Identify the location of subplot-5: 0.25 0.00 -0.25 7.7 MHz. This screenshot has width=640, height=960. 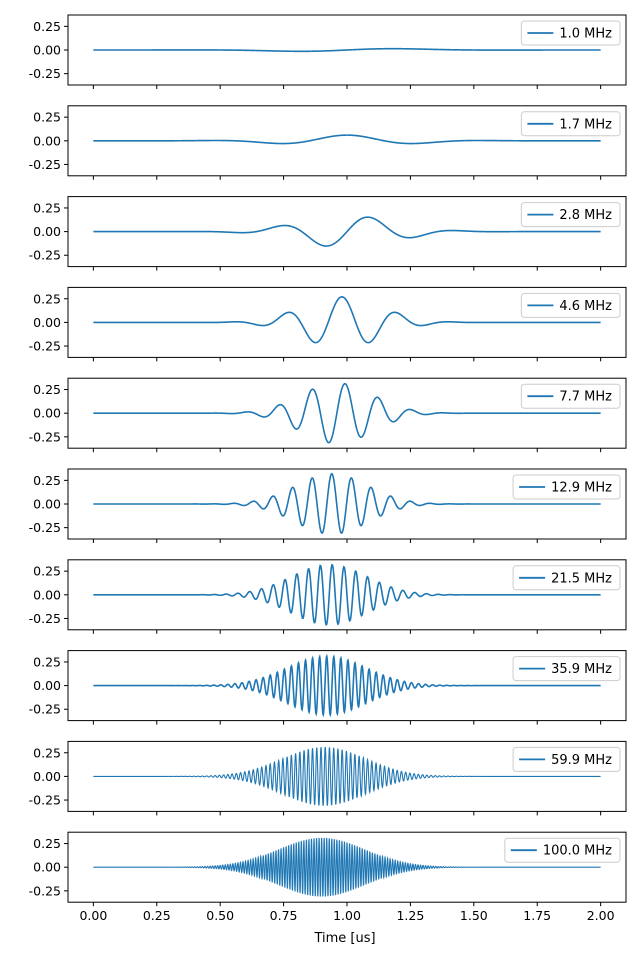
(328, 415).